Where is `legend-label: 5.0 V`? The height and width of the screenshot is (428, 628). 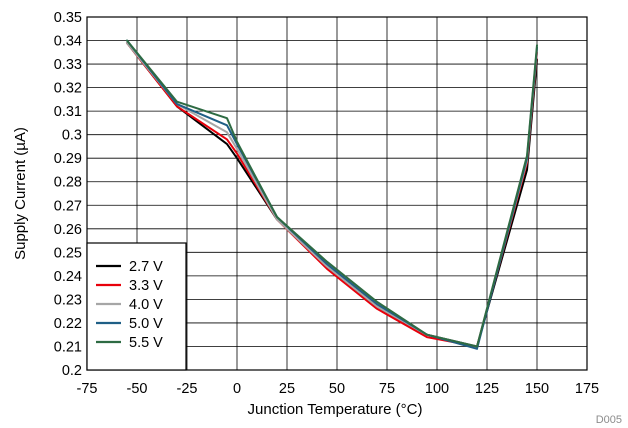 legend-label: 5.0 V is located at coordinates (146, 324).